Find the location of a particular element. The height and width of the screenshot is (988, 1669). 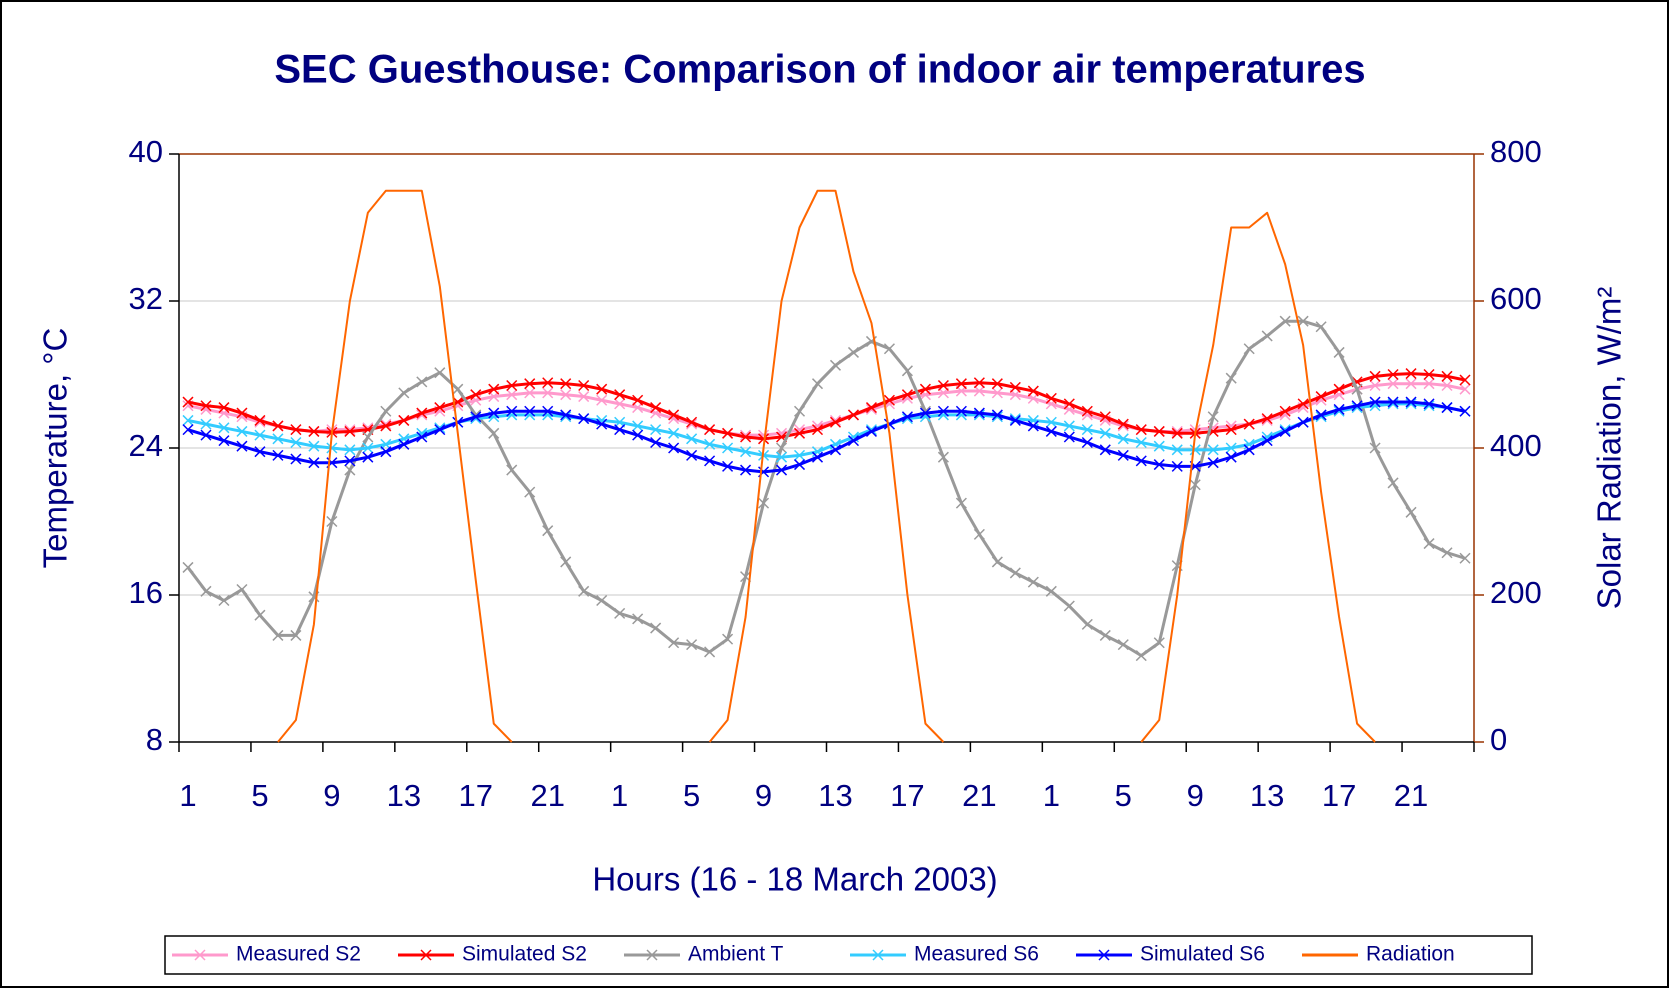

x-tick-label: 13 is located at coordinates (404, 795).